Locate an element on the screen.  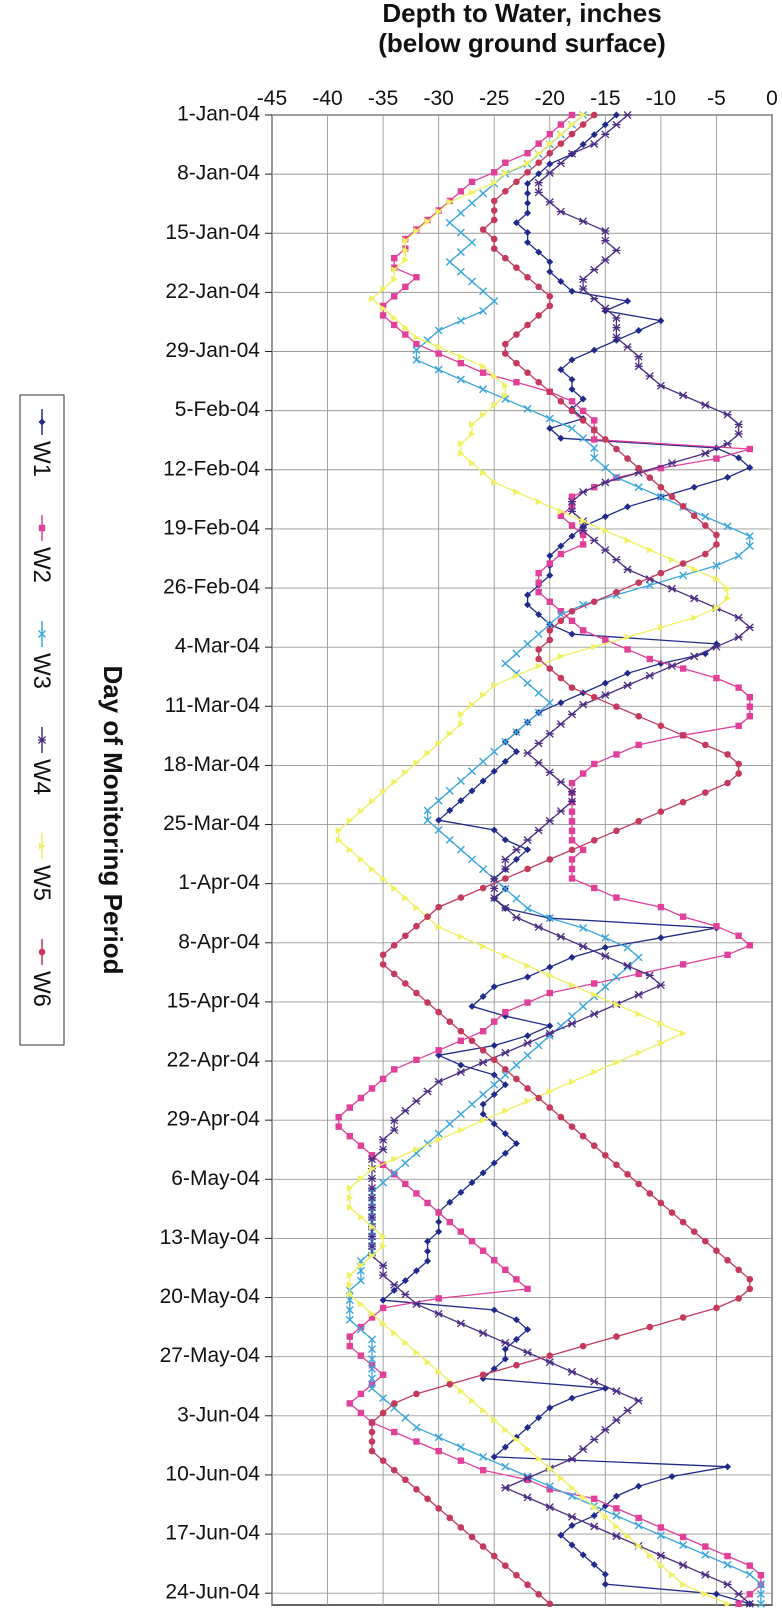
x-tick-label: 5-Feb-04 is located at coordinates (218, 409).